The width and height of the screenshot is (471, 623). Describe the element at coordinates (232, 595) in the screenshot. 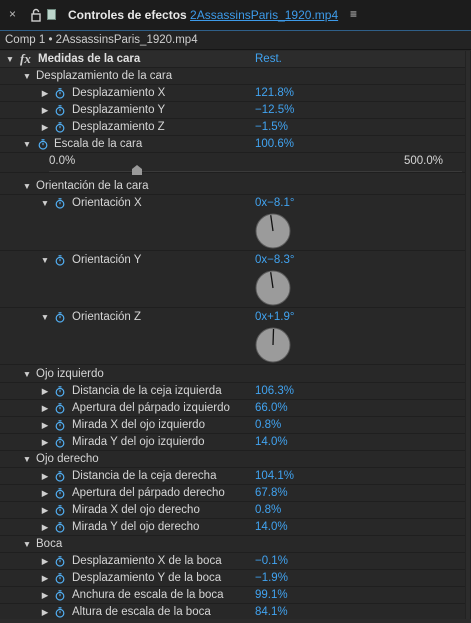

I see `property-row: ▶ Anchura de escala de la boca 99.1%` at that location.